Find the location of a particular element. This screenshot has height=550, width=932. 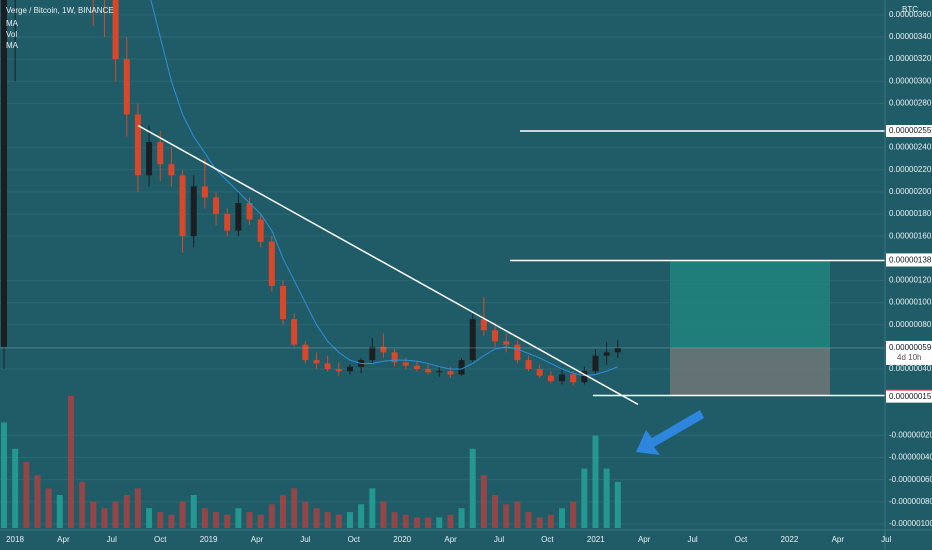

indicator-label: Vol is located at coordinates (11, 34).